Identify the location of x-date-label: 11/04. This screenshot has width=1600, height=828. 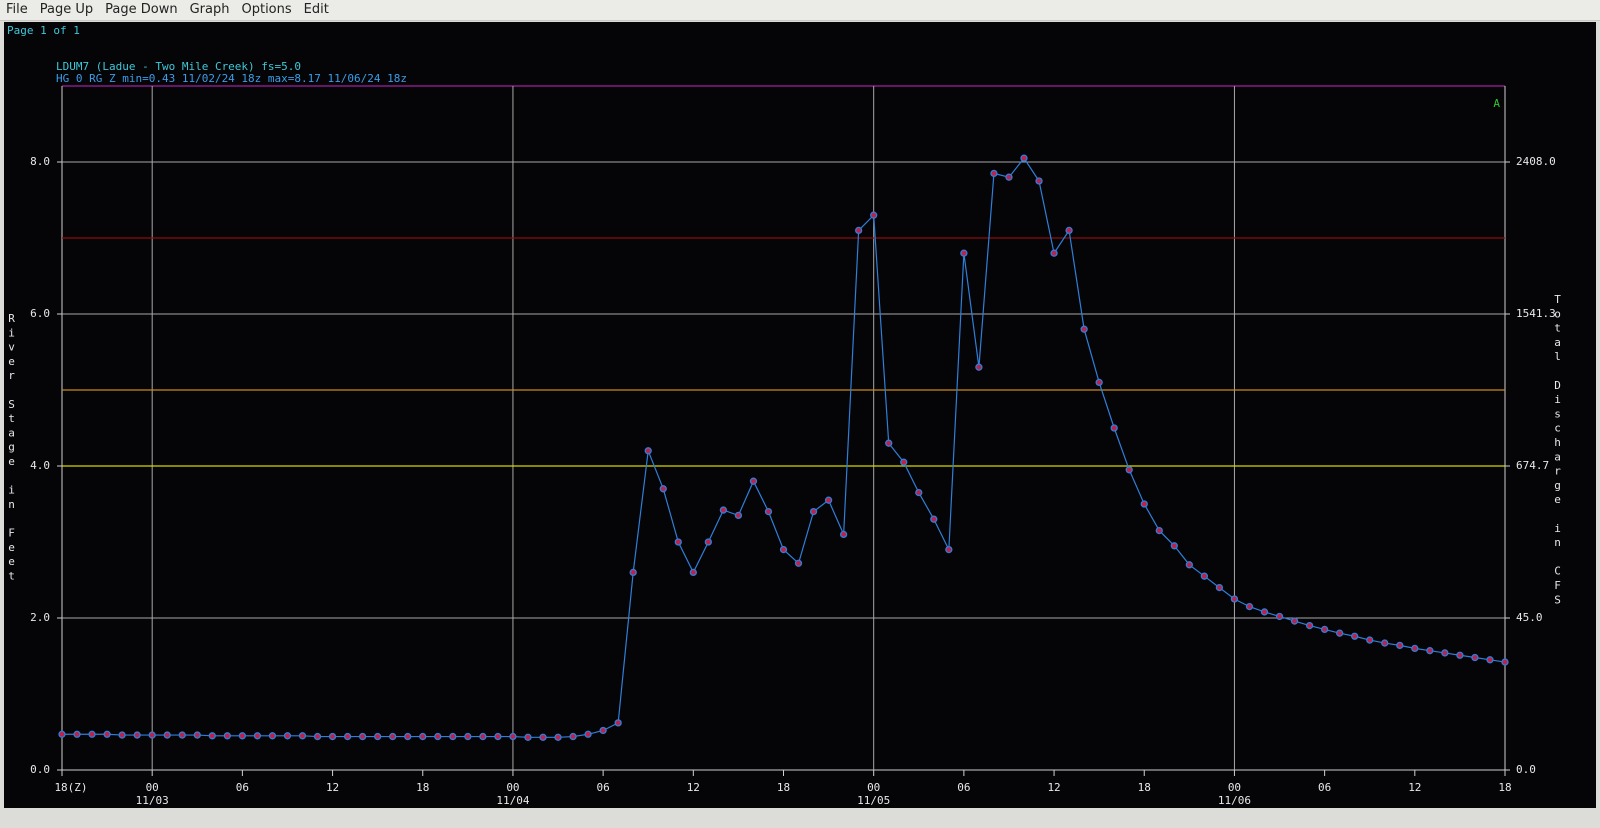
(512, 800).